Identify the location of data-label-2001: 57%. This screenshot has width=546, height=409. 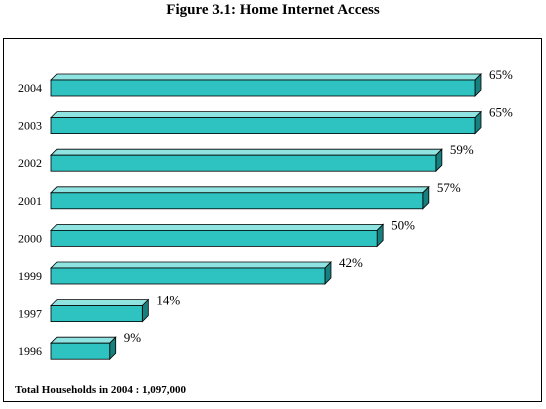
(449, 187).